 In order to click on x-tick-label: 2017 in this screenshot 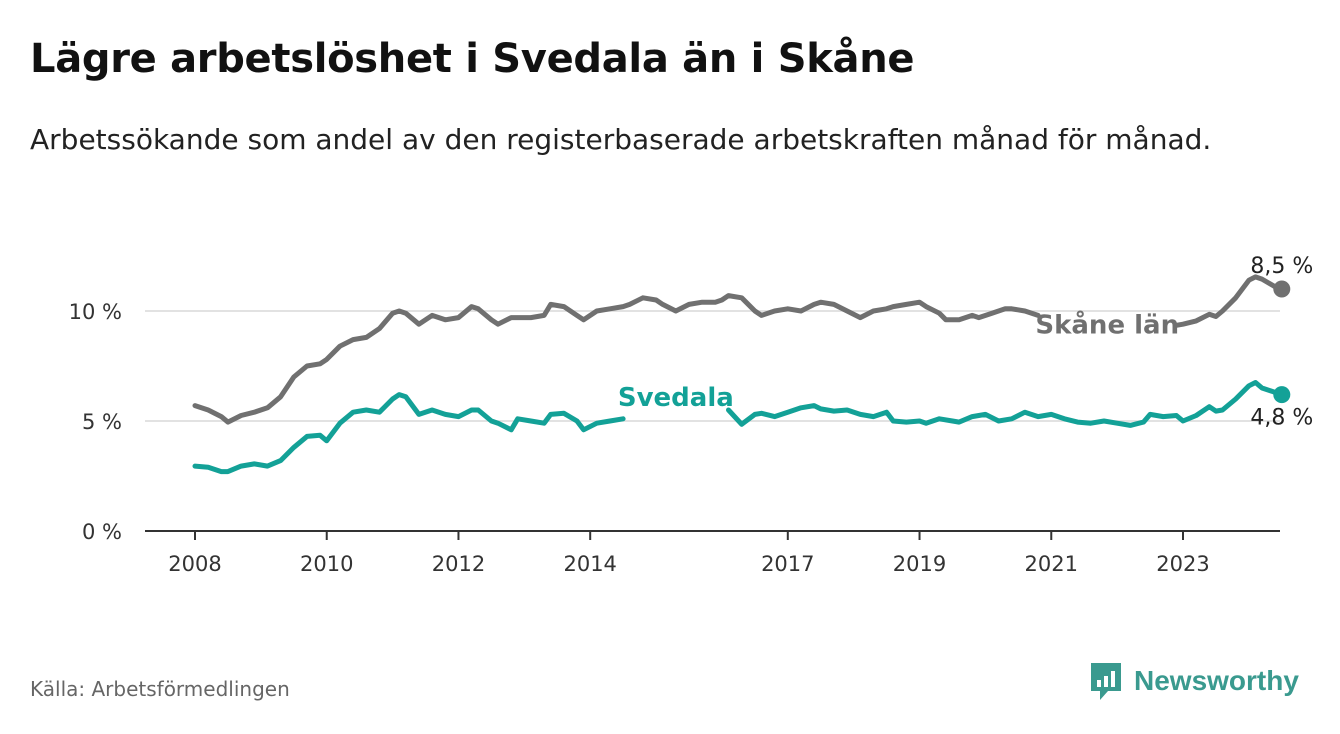, I will do `click(787, 564)`.